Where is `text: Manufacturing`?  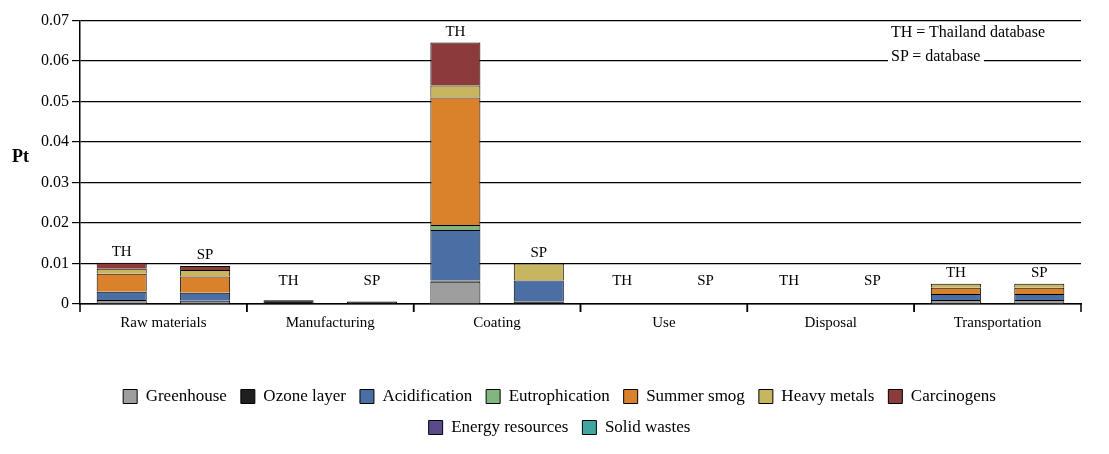 text: Manufacturing is located at coordinates (330, 322).